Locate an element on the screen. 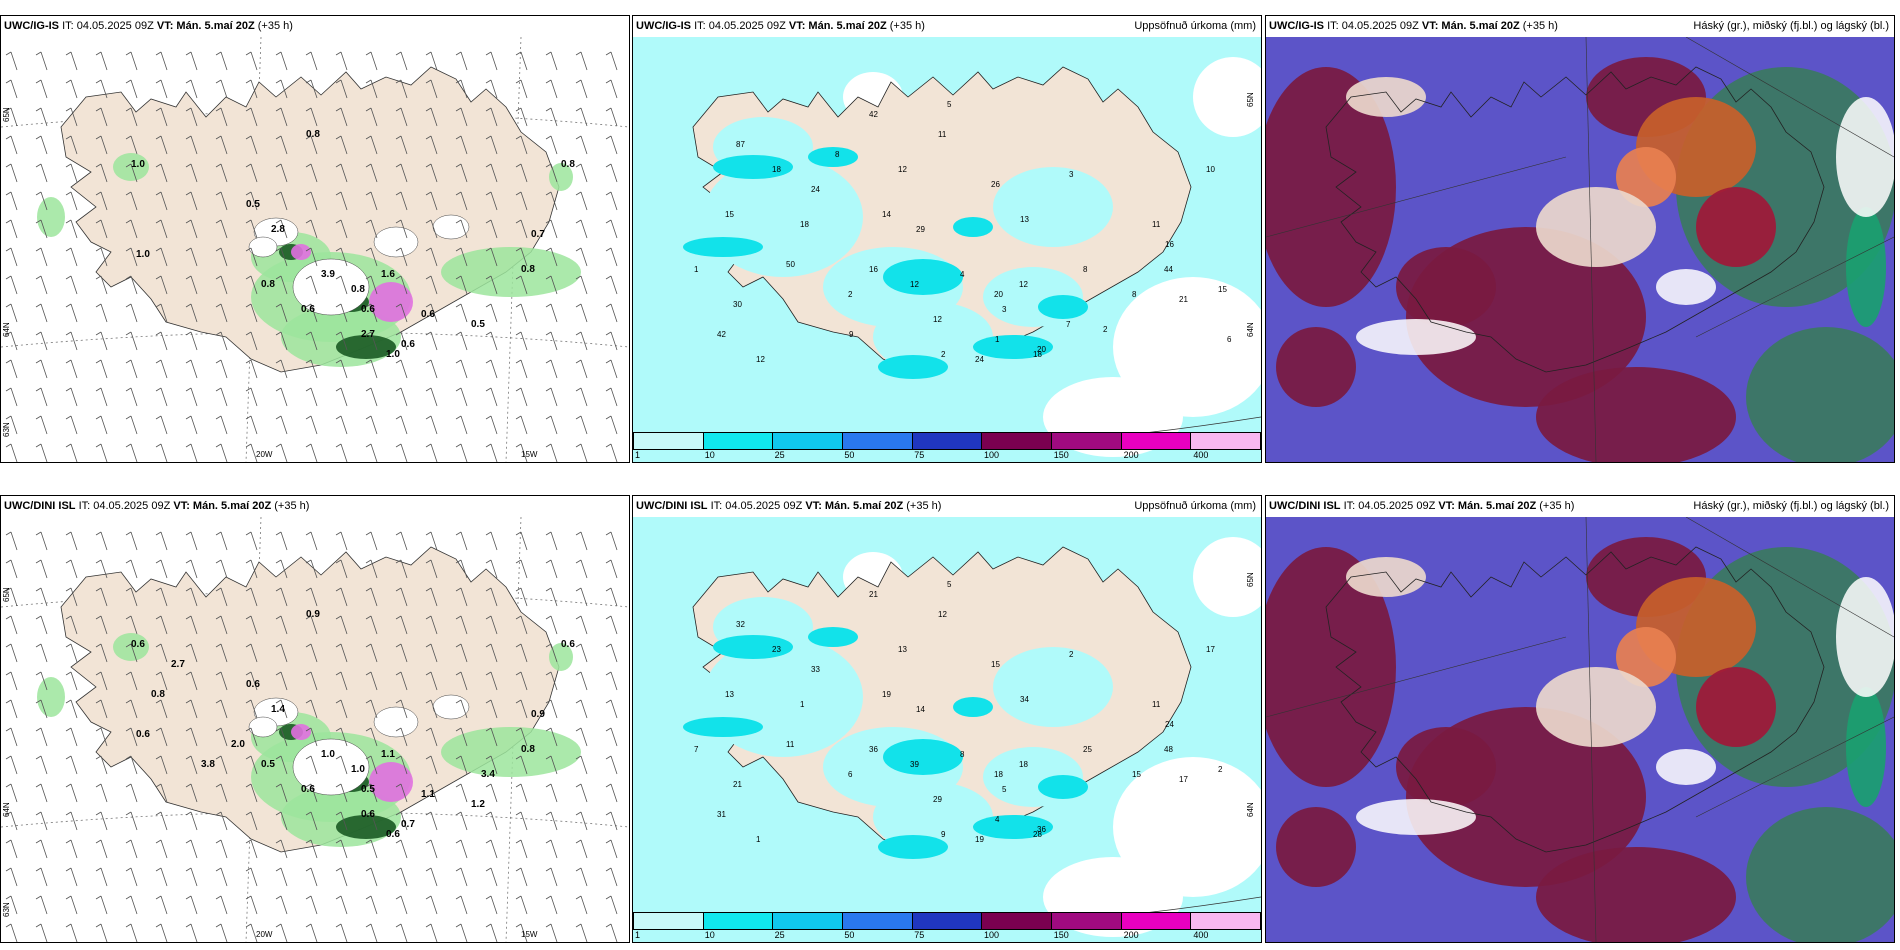  model-name: UWC/IG-IS is located at coordinates (1296, 26).